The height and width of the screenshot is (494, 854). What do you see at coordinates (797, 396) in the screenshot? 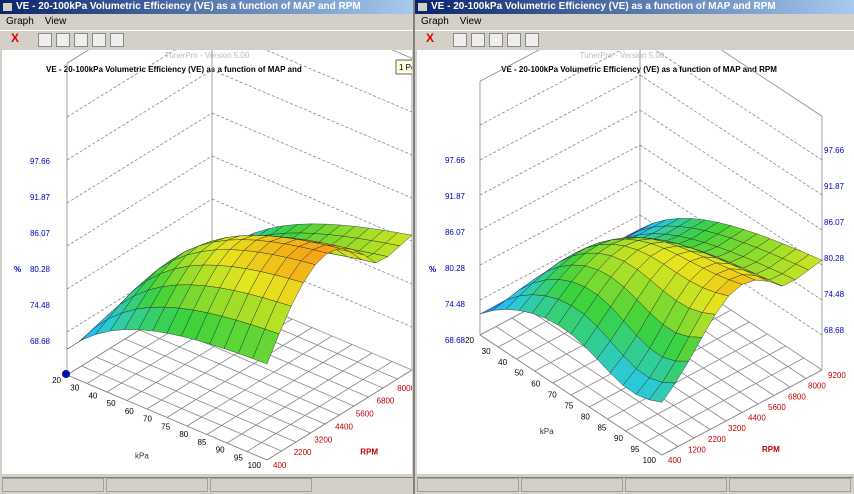
I see `rpm-tick-label: 6800` at bounding box center [797, 396].